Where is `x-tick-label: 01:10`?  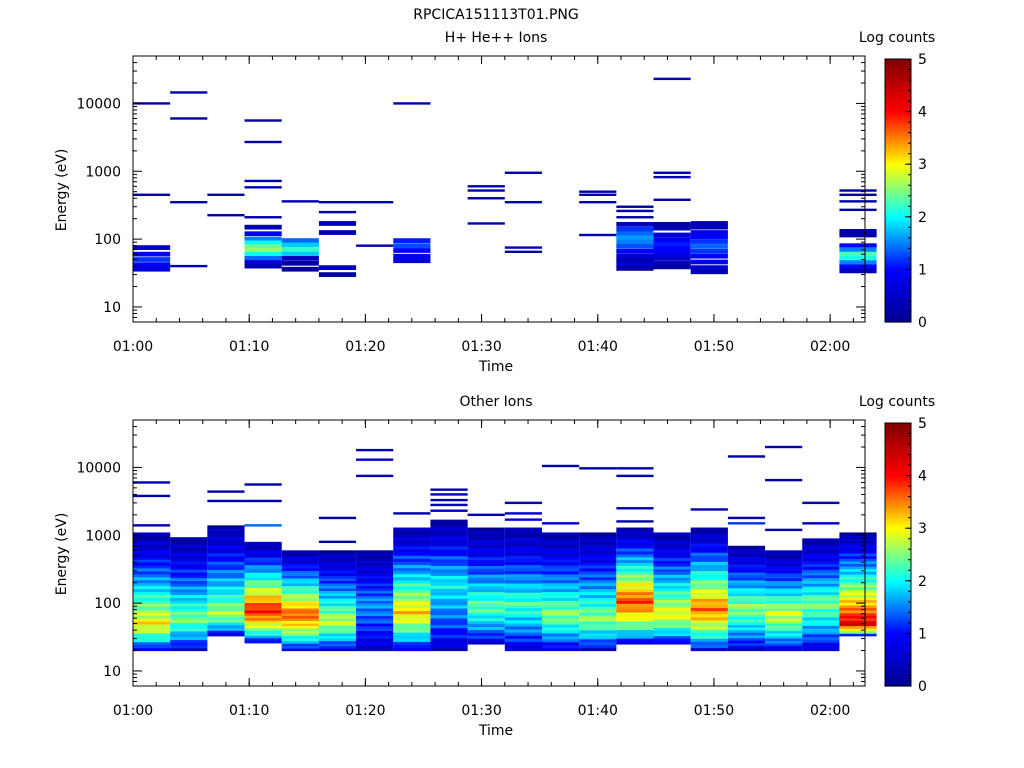 x-tick-label: 01:10 is located at coordinates (249, 347).